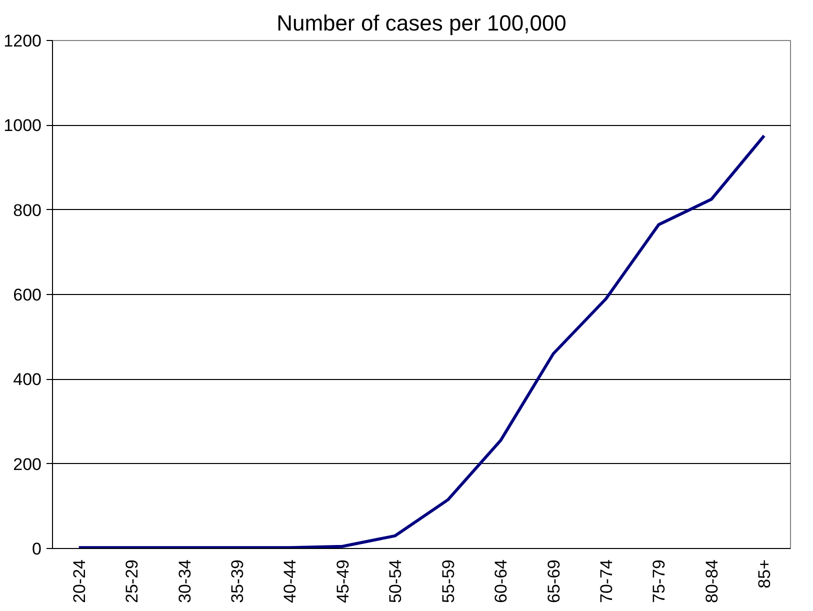  What do you see at coordinates (27, 380) in the screenshot?
I see `y-tick-label: 400` at bounding box center [27, 380].